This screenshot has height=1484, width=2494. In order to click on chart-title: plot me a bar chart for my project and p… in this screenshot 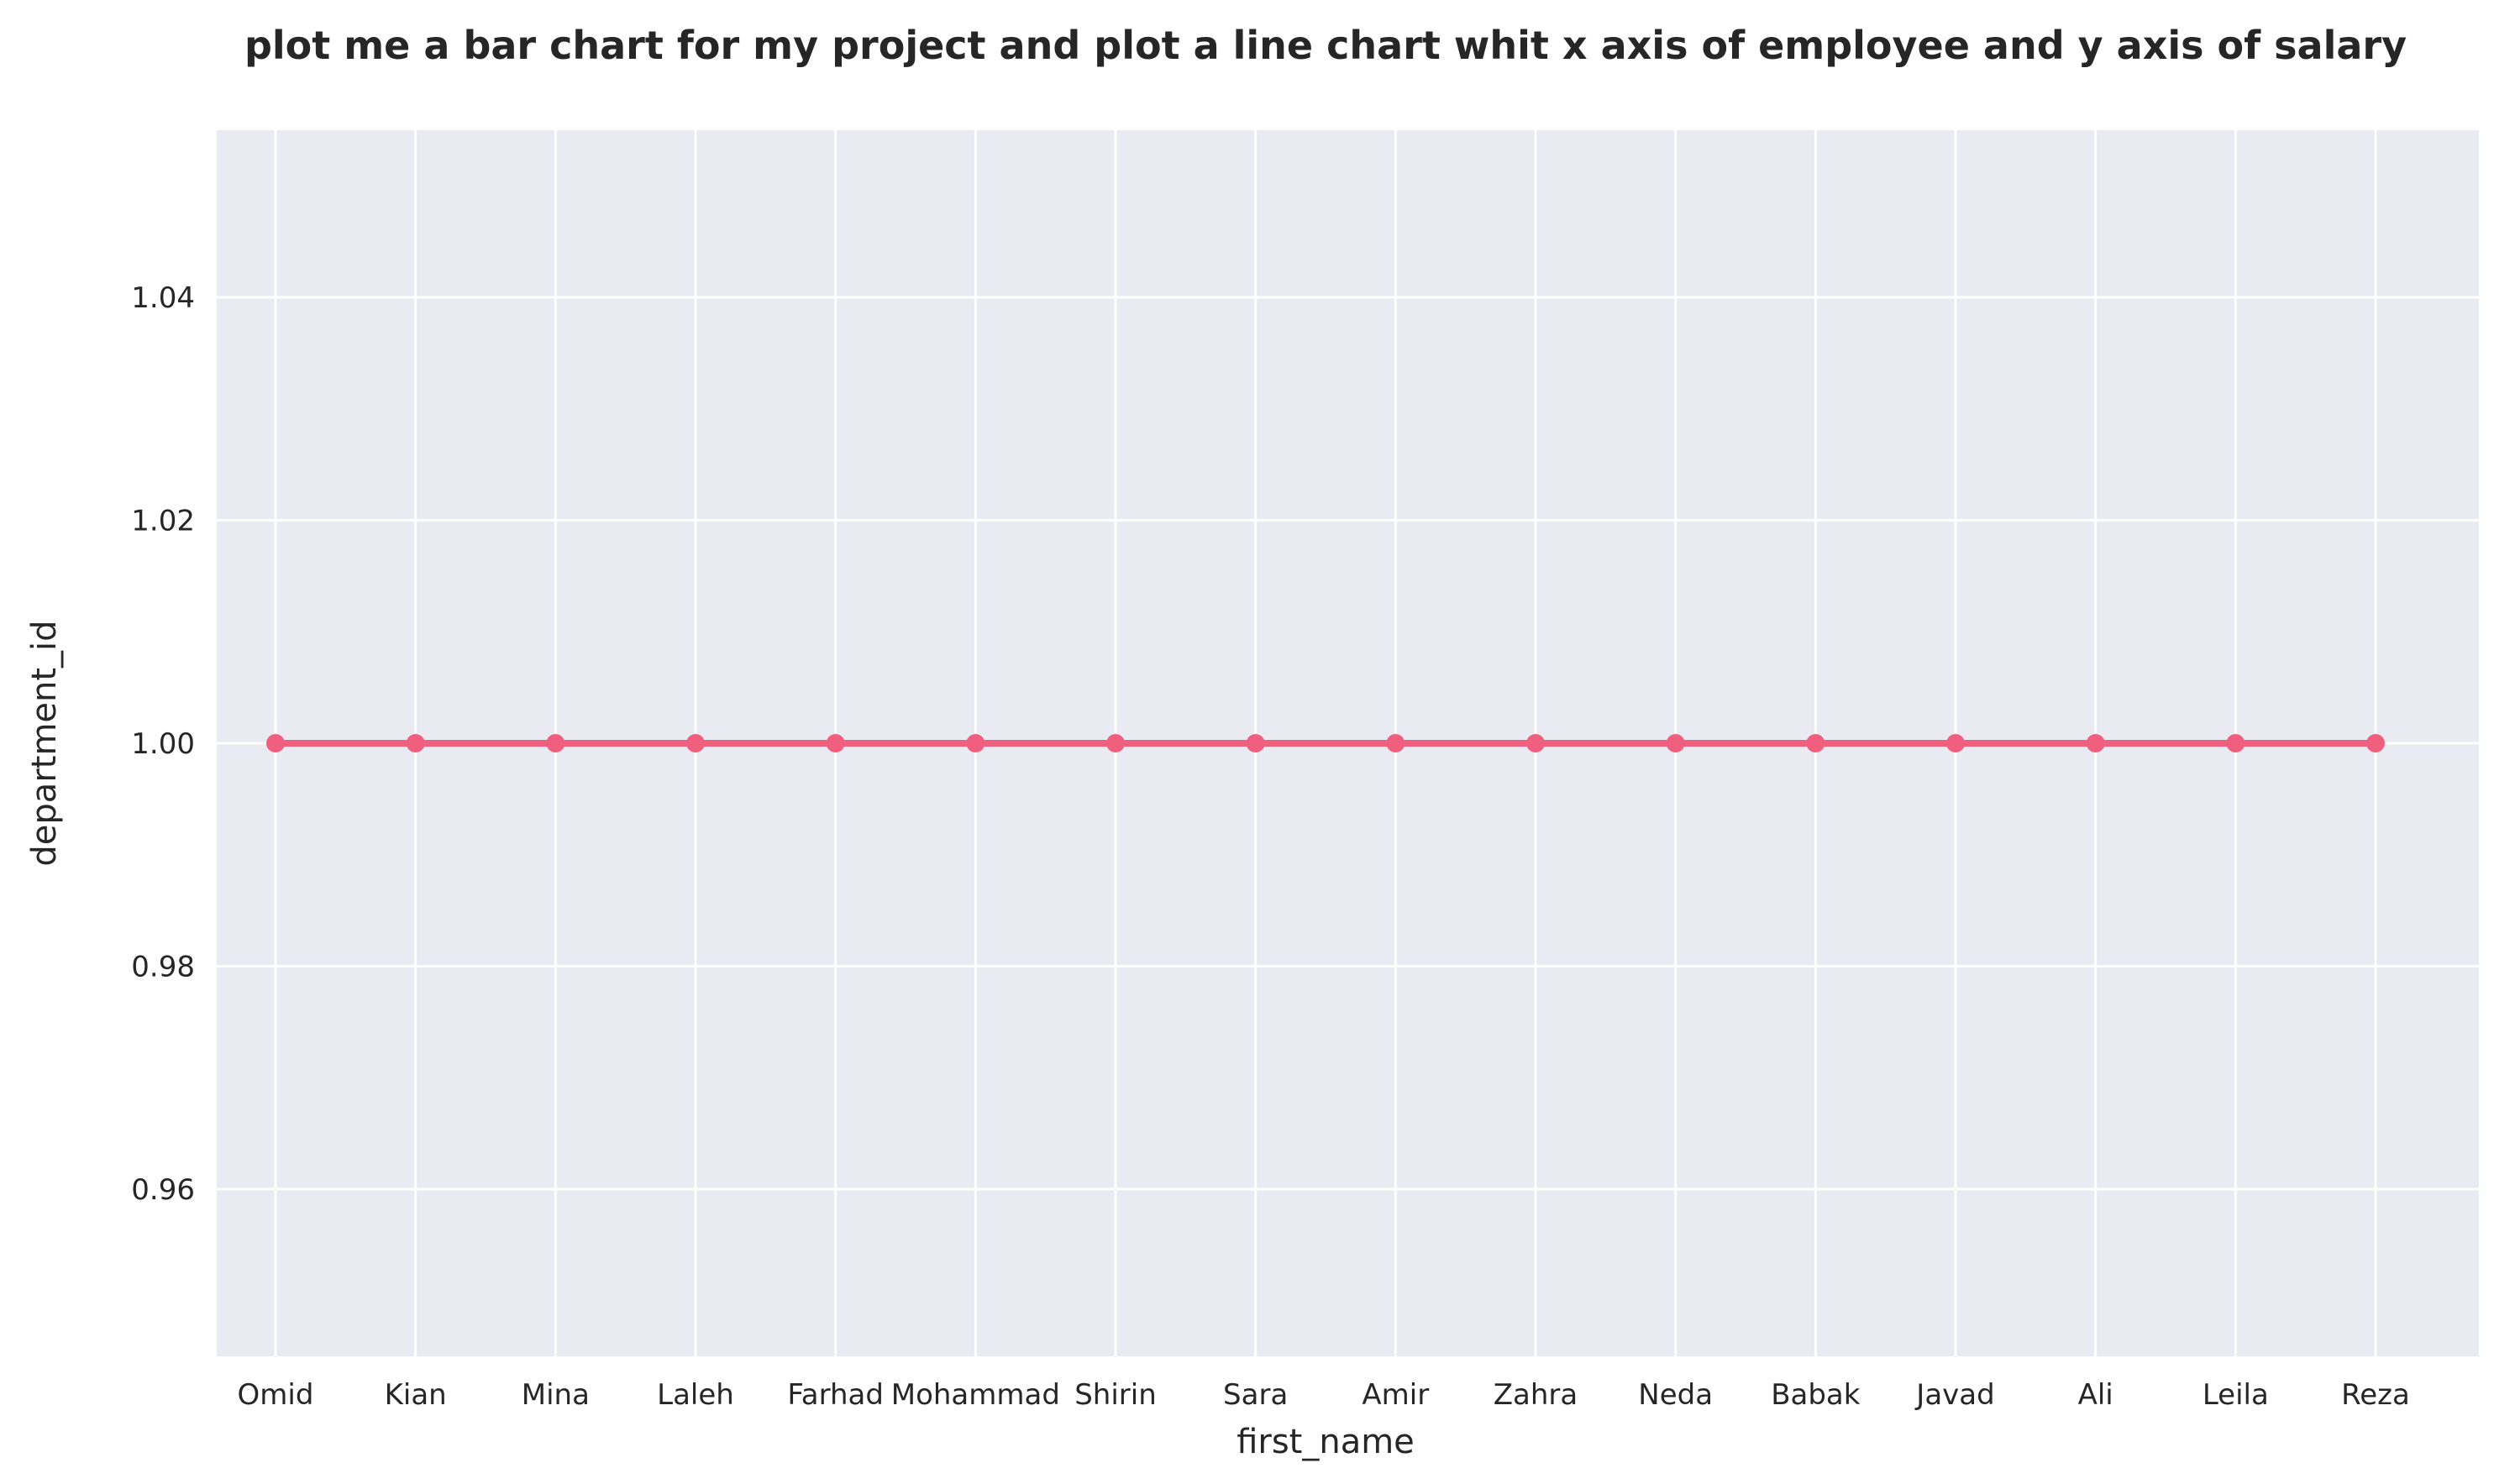, I will do `click(1325, 46)`.